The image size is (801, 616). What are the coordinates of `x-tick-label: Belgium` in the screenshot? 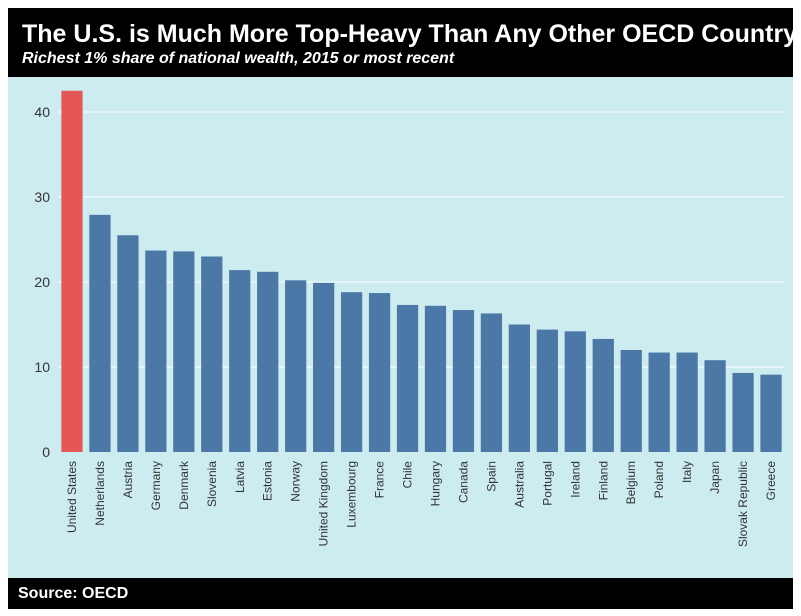 It's located at (631, 482).